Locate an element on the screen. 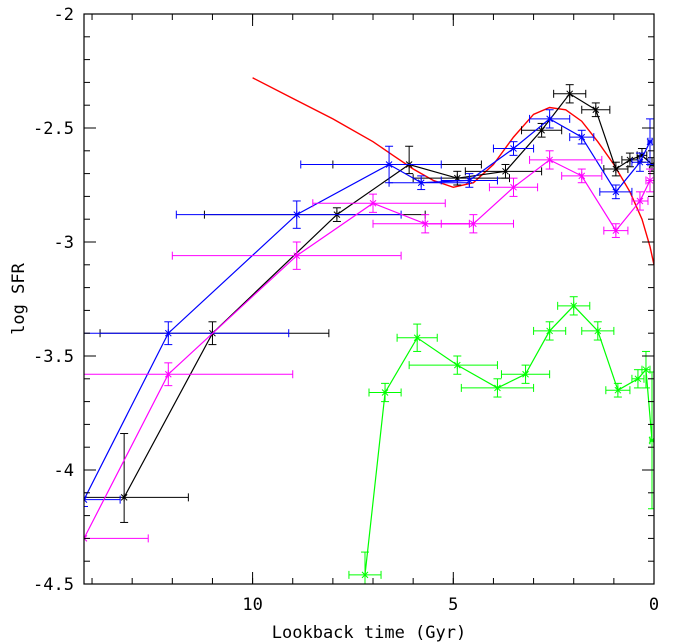 Image resolution: width=676 pixels, height=644 pixels. y-tick-label: -2 is located at coordinates (64, 15).